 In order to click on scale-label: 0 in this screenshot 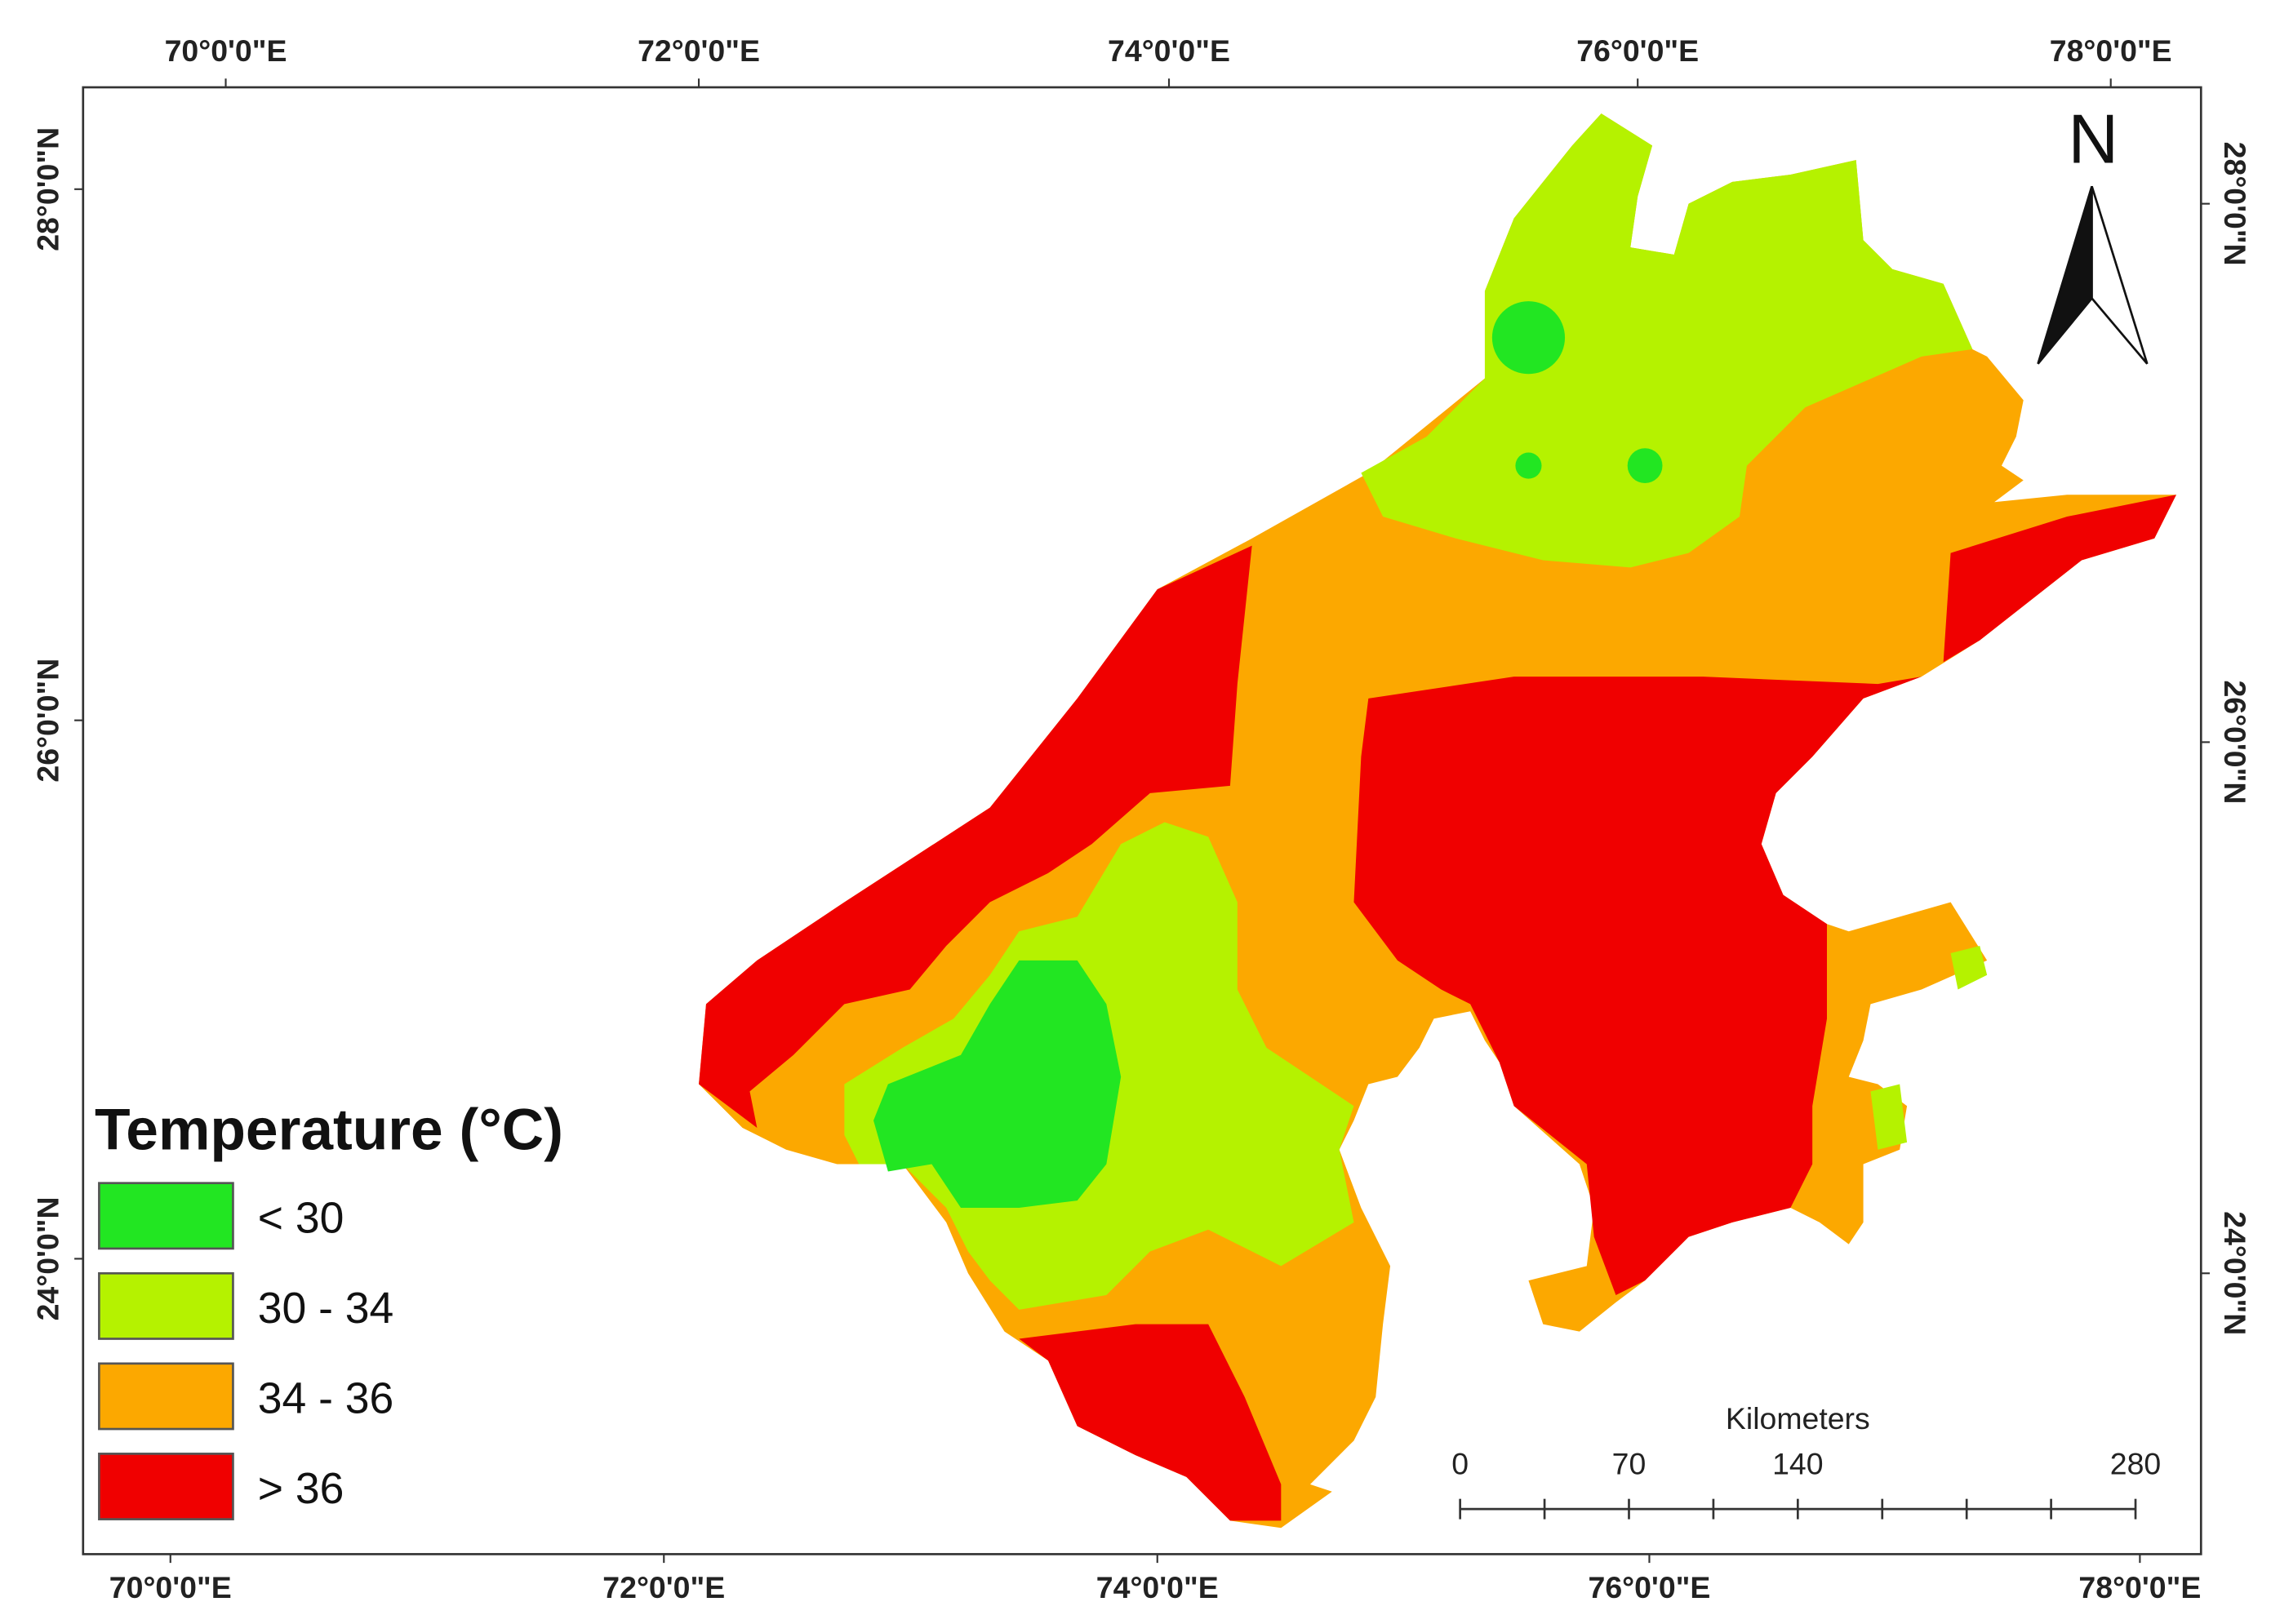, I will do `click(1460, 1463)`.